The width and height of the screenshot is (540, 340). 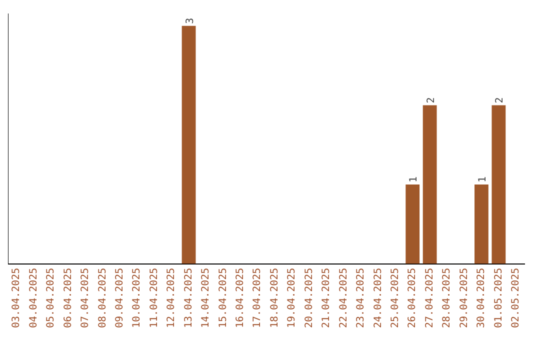 I want to click on x-tick-label: 12.04.2025, so click(x=172, y=298).